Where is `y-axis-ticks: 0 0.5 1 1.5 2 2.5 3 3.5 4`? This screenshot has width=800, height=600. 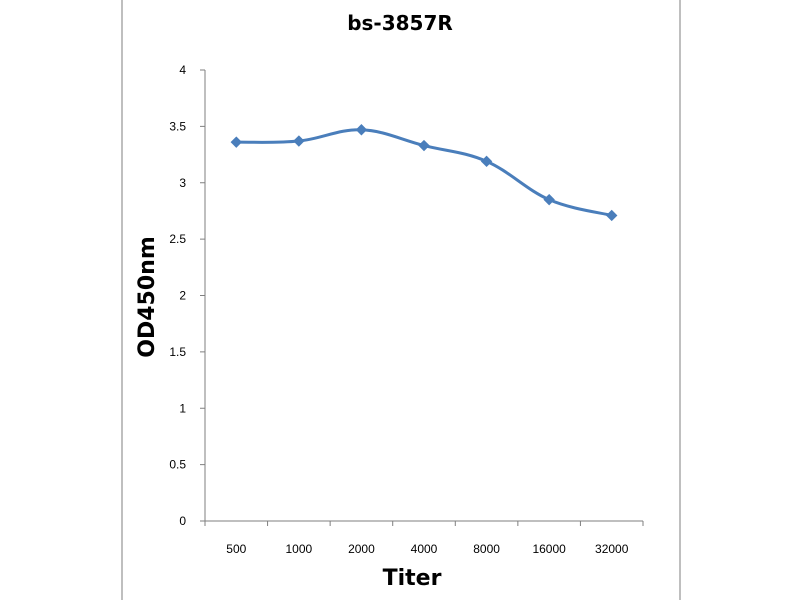
y-axis-ticks: 0 0.5 1 1.5 2 2.5 3 3.5 4 is located at coordinates (187, 295).